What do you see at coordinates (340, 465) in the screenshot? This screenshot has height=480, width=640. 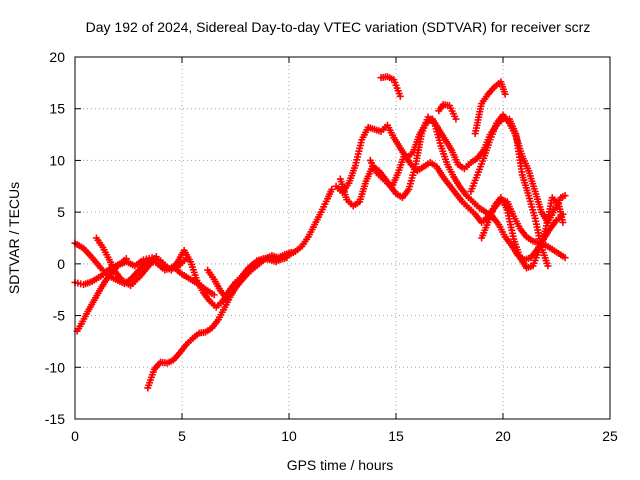 I see `x-axis-label: GPS time / hours` at bounding box center [340, 465].